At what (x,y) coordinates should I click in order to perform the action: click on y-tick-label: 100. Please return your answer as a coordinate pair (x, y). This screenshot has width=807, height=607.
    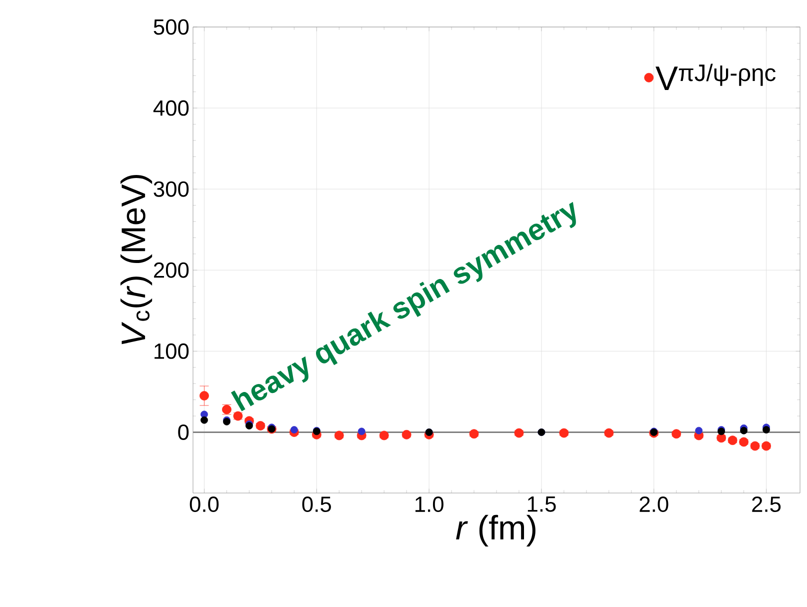
    Looking at the image, I should click on (171, 351).